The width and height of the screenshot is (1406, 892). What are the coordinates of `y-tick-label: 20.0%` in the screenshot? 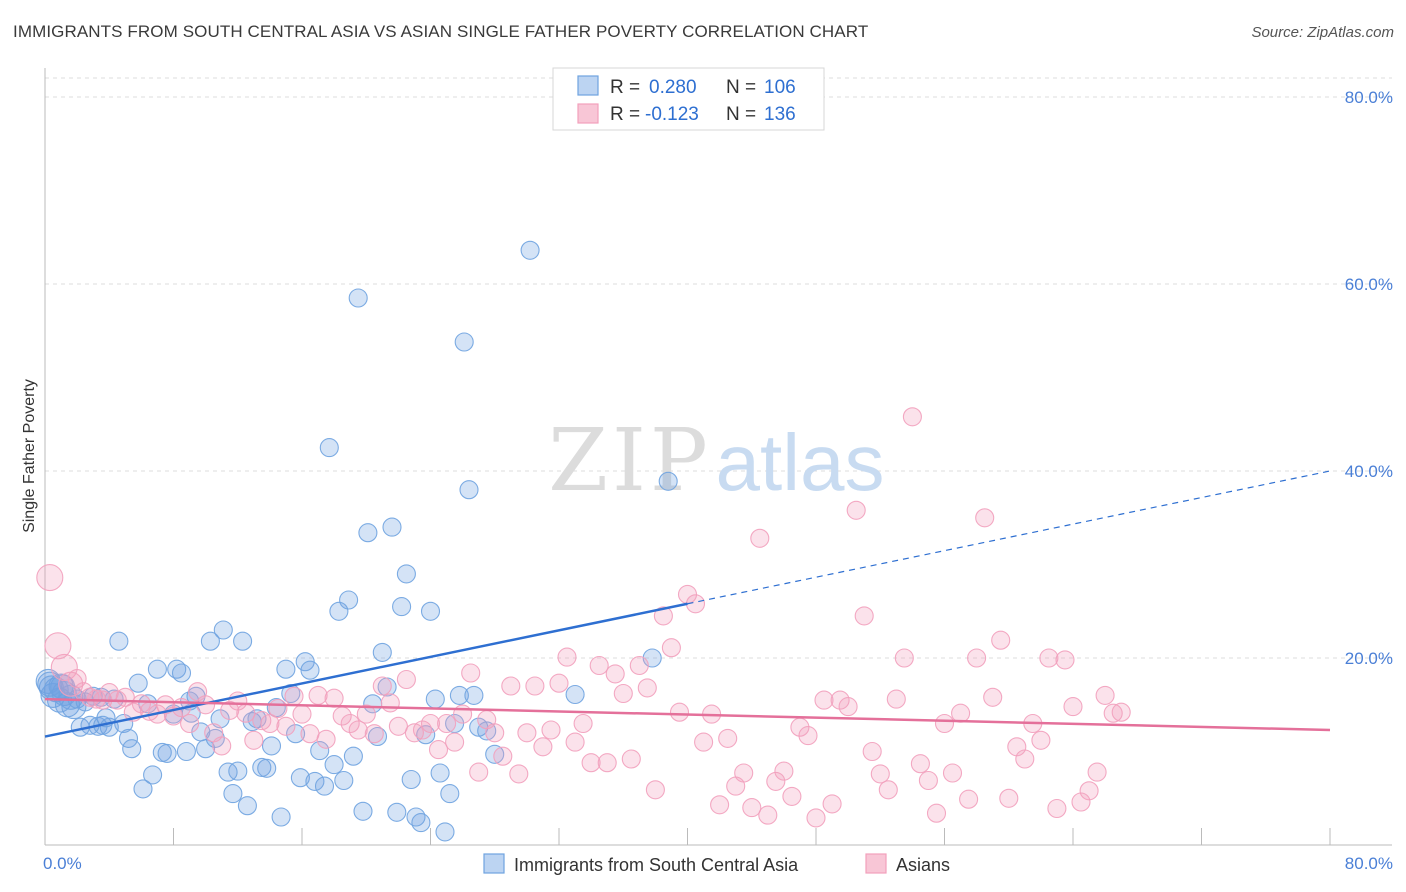 It's located at (1369, 658).